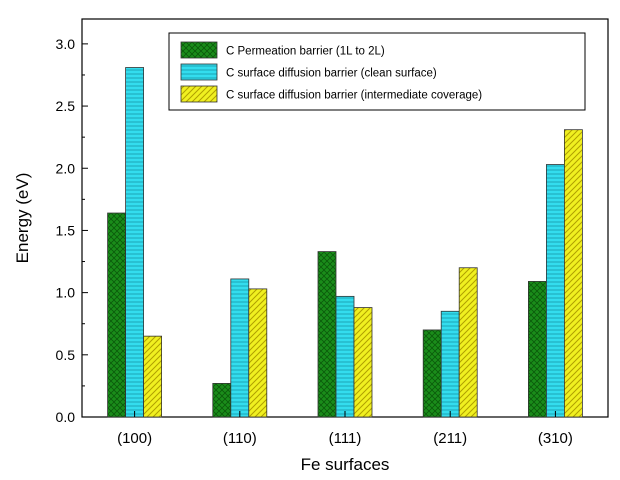 The width and height of the screenshot is (620, 480). What do you see at coordinates (555, 438) in the screenshot?
I see `x-tick-label: (310)` at bounding box center [555, 438].